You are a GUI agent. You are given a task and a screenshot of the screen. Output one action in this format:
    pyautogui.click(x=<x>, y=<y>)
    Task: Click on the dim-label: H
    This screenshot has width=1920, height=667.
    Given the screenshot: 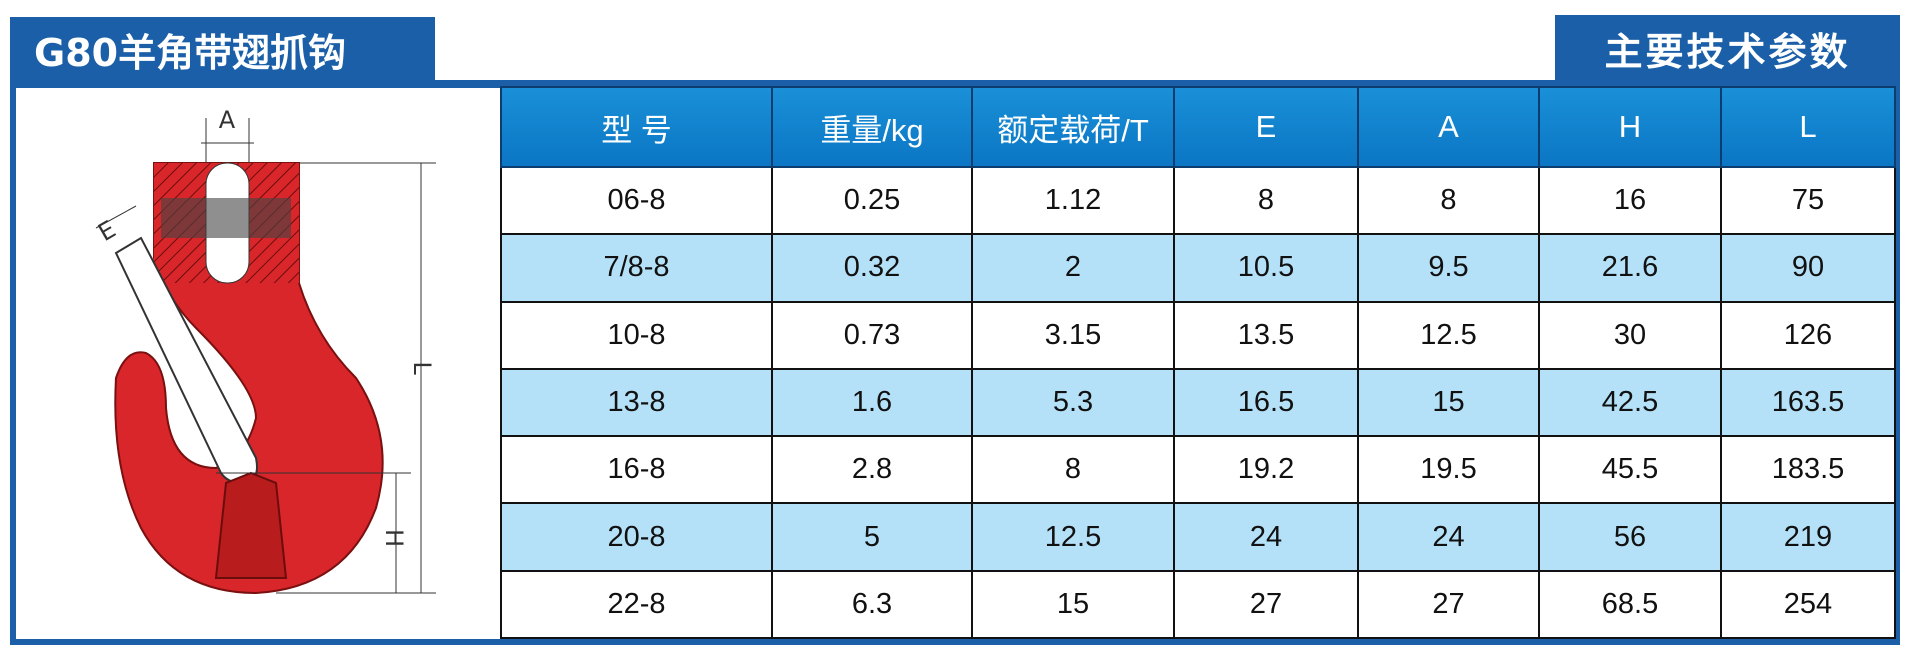 What is the action you would take?
    pyautogui.click(x=394, y=538)
    